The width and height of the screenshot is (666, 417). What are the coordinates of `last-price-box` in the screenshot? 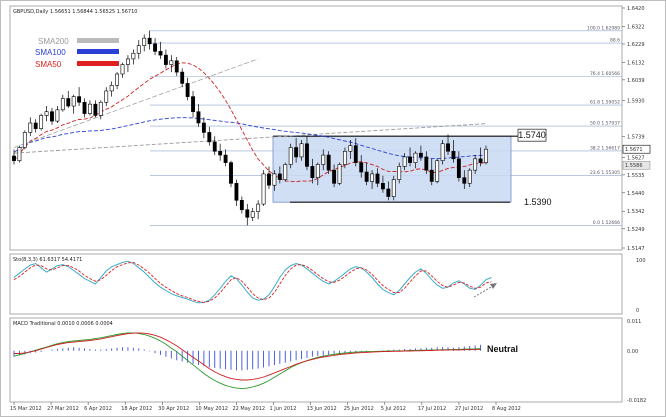 It's located at (636, 149).